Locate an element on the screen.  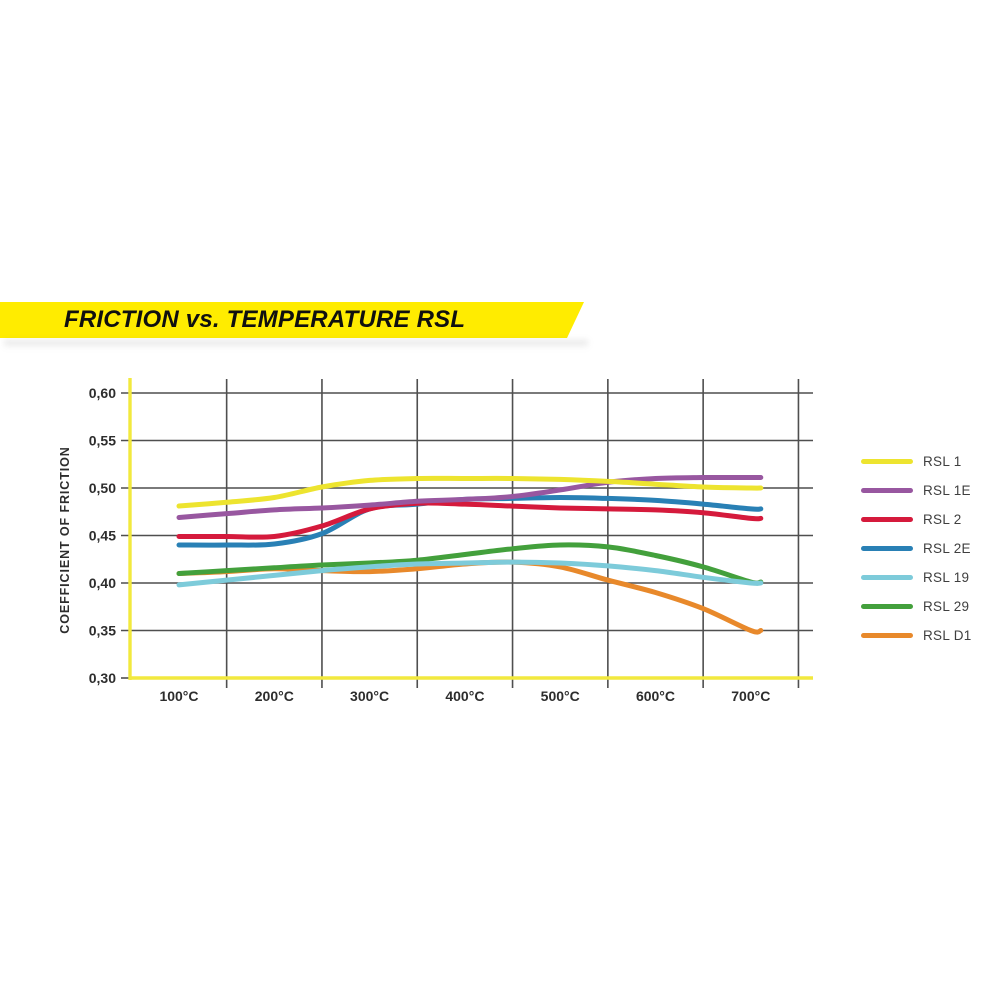
legend-swatch-rsl-2e is located at coordinates (887, 548).